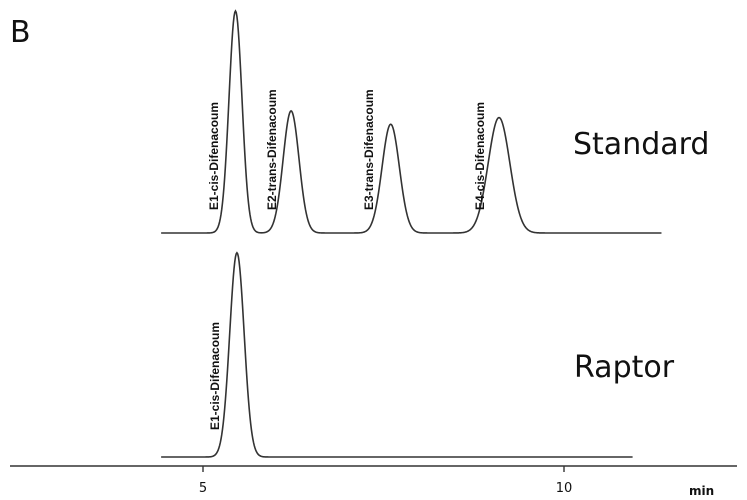 This screenshot has height=500, width=747. Describe the element at coordinates (369, 149) in the screenshot. I see `peak-label: E3-trans-Difenacoum` at that location.